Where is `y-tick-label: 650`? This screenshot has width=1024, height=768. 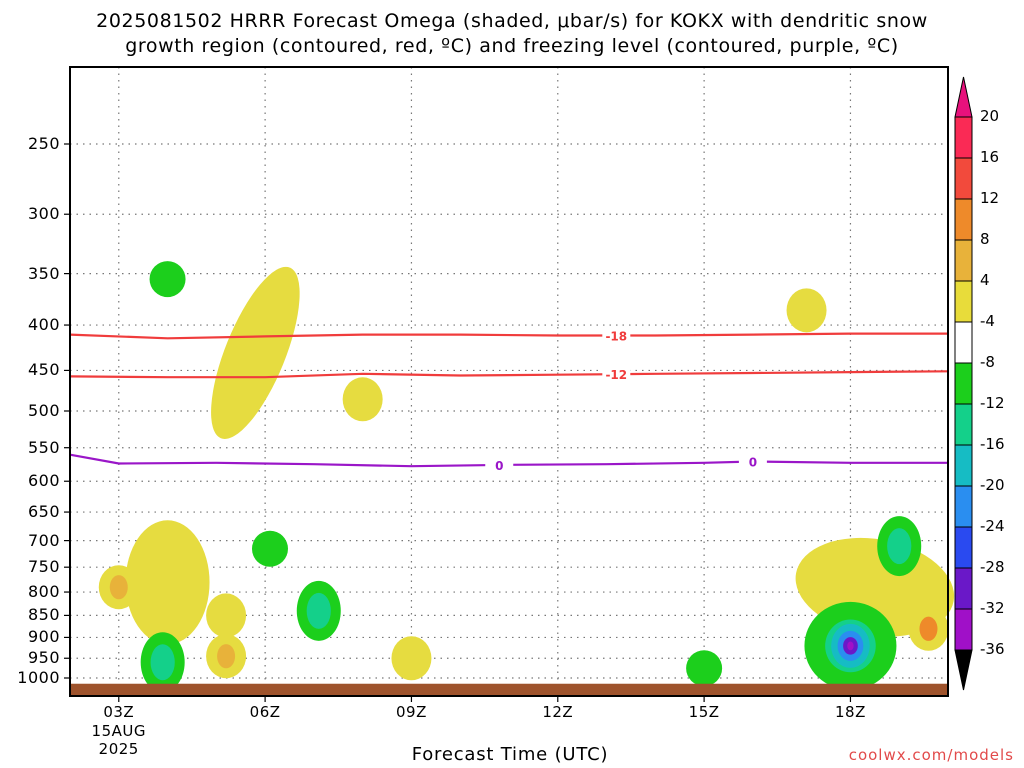
y-tick-label: 650 is located at coordinates (43, 512).